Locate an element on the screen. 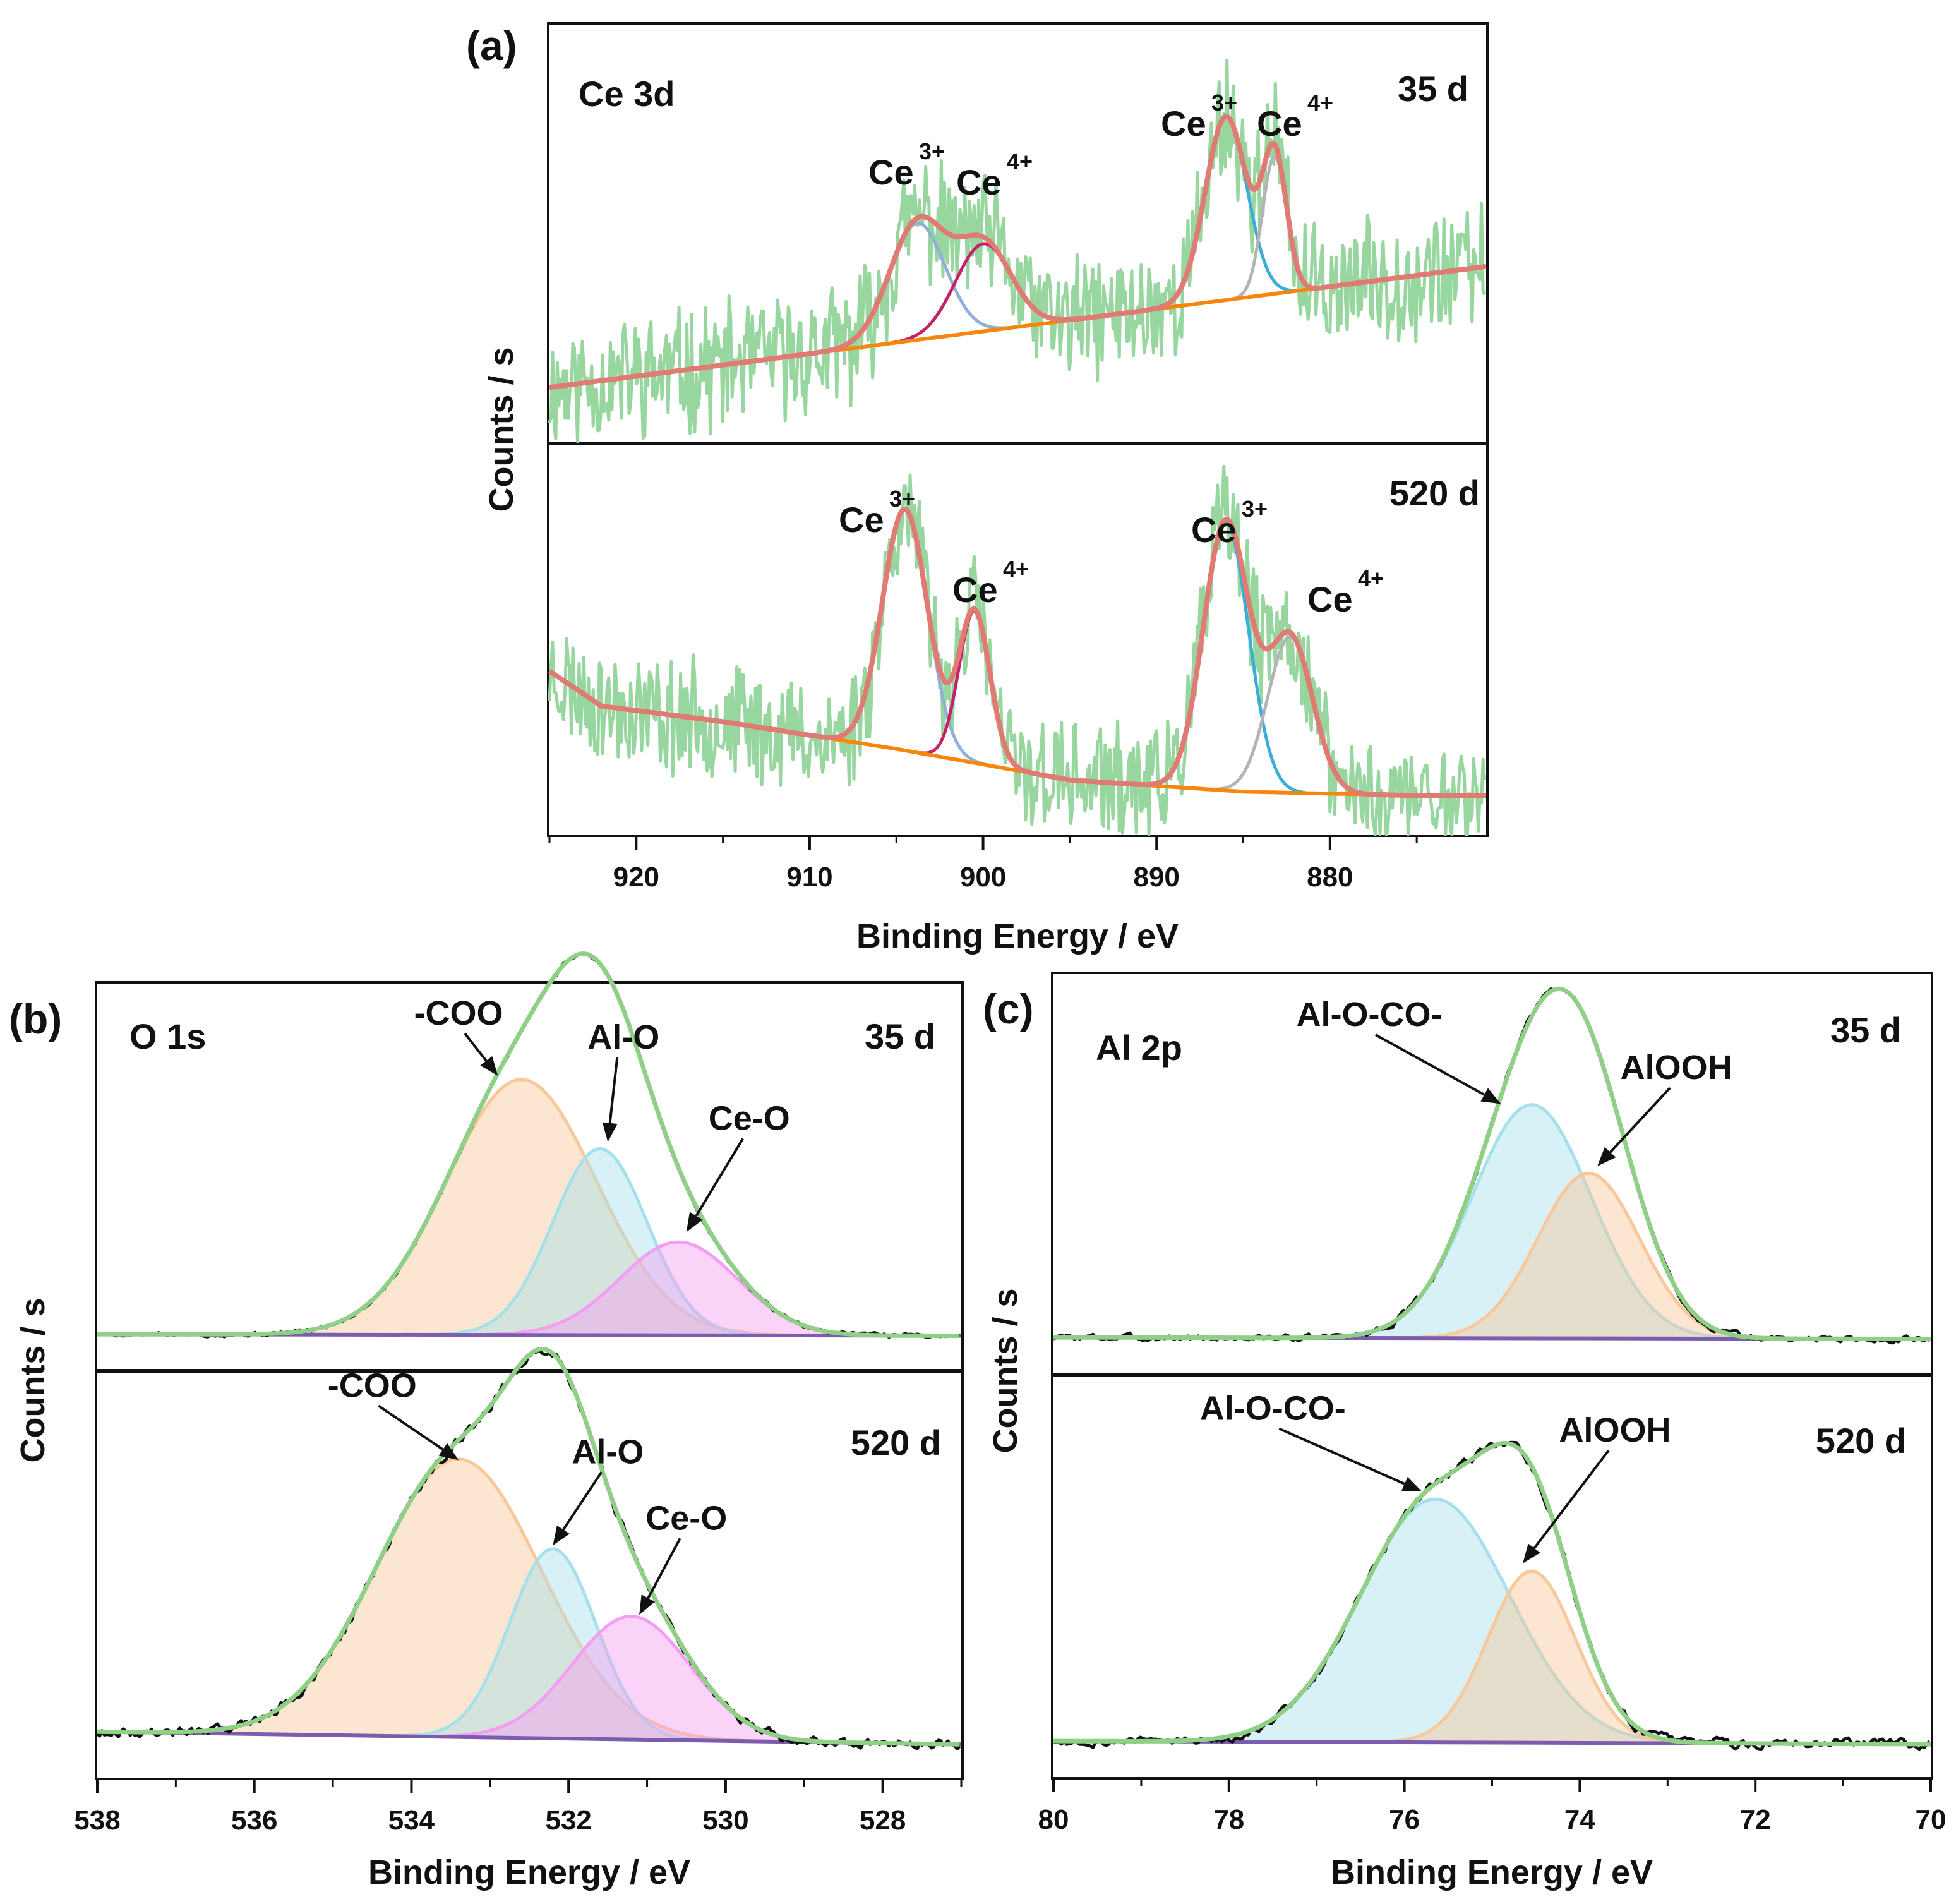 The image size is (1956, 1904). panel-b-bottom-frame is located at coordinates (529, 1575).